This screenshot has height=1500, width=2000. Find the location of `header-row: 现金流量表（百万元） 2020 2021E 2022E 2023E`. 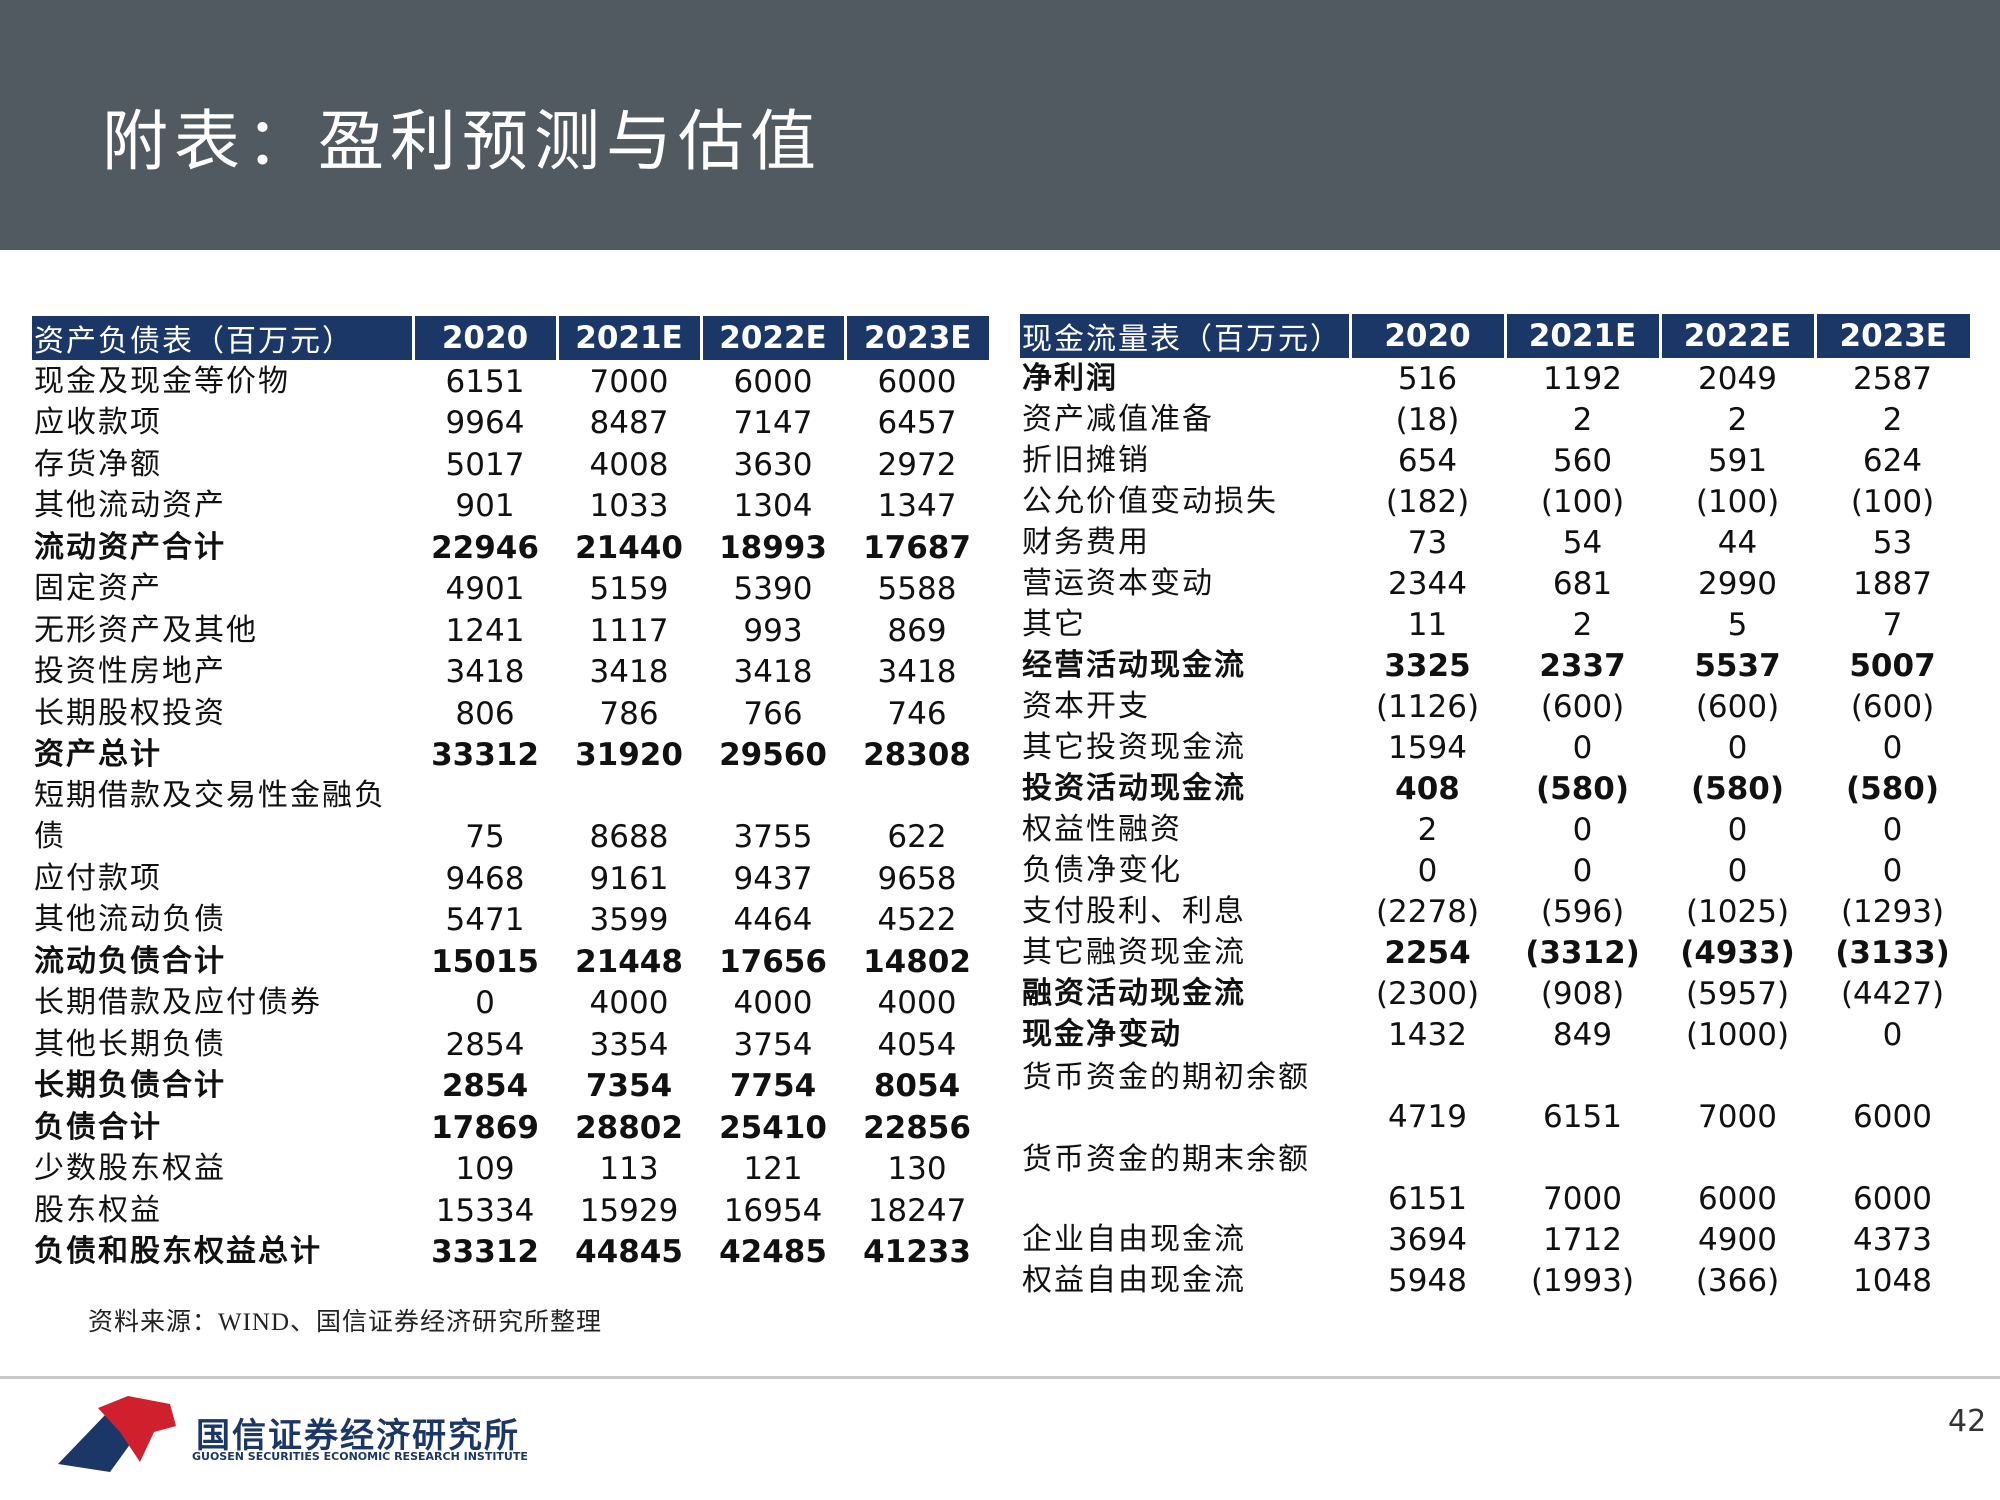

header-row: 现金流量表（百万元） 2020 2021E 2022E 2023E is located at coordinates (1495, 336).